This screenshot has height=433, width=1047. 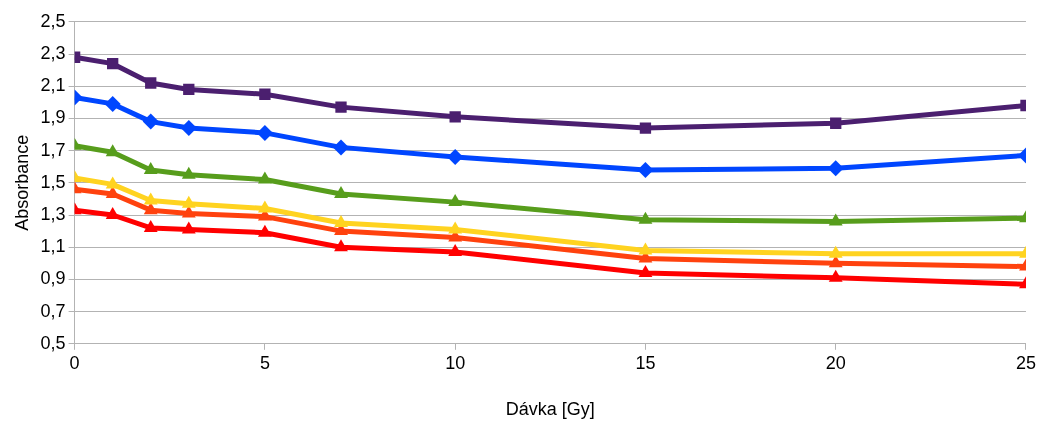 I want to click on y-tick-label: 1,3, so click(x=53, y=213).